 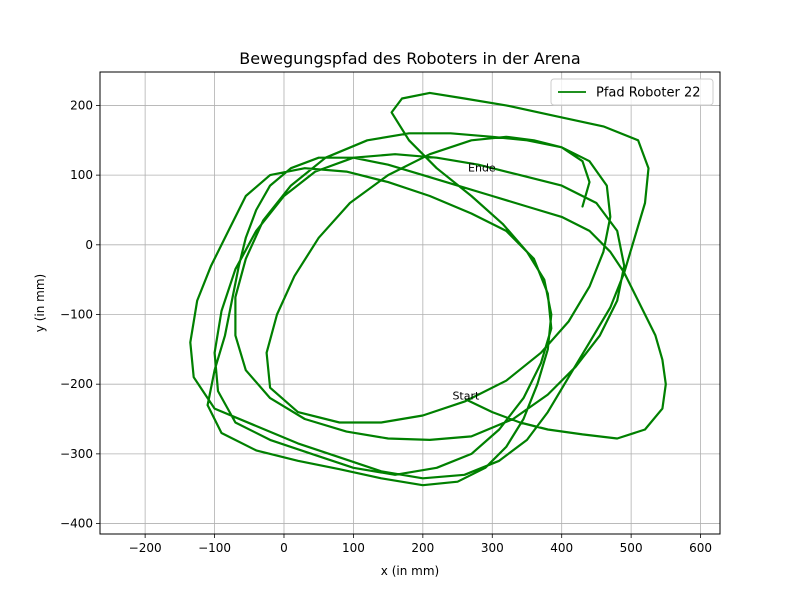 I want to click on x-axis-ticks: −200 −100 0 100 200 300 400 500 600, so click(x=420, y=544).